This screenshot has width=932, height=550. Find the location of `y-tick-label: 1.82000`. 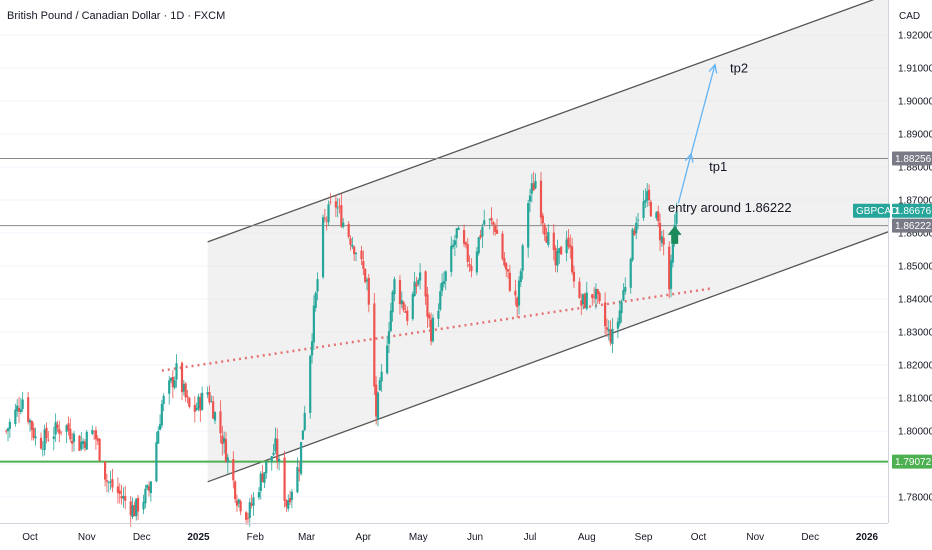

y-tick-label: 1.82000 is located at coordinates (915, 366).